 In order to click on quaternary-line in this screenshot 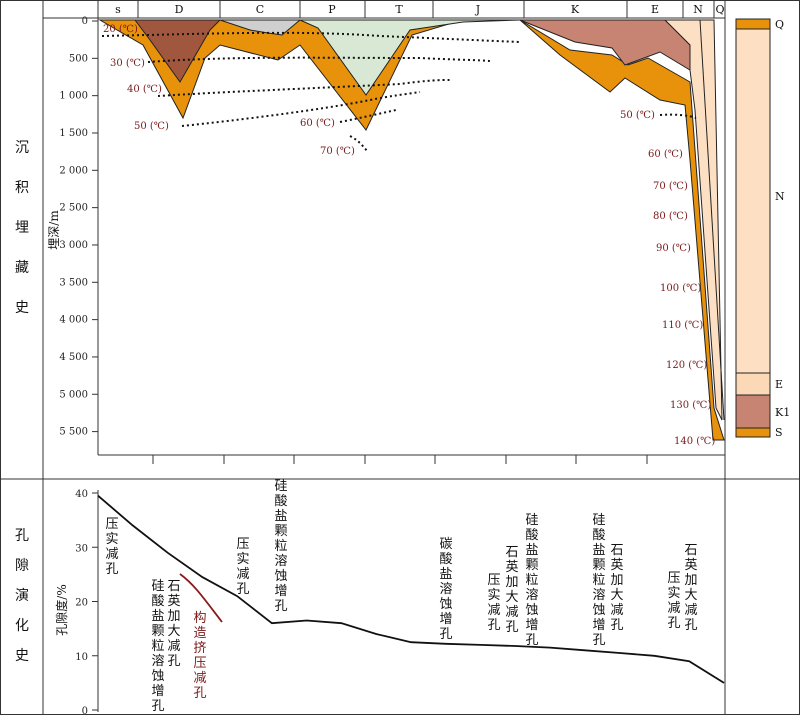, I will do `click(712, 220)`.